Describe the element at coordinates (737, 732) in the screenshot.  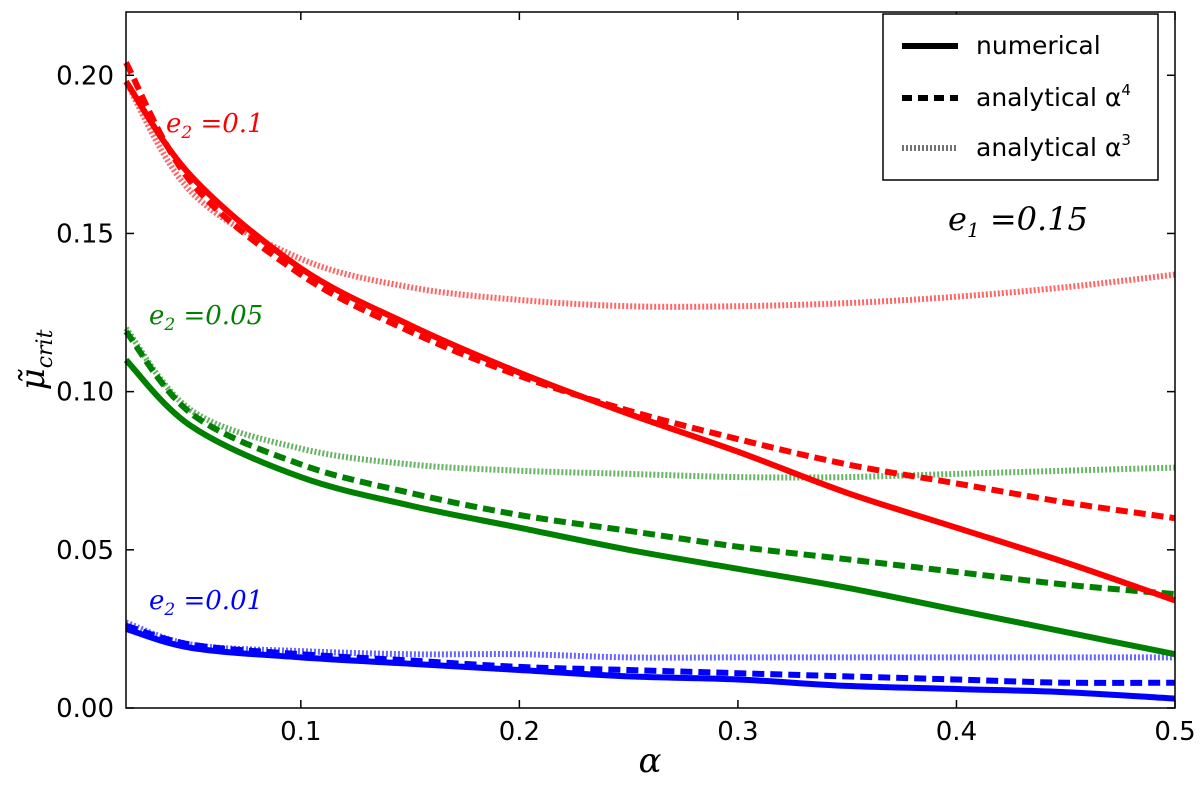
I see `x-tick-label: 0.3` at that location.